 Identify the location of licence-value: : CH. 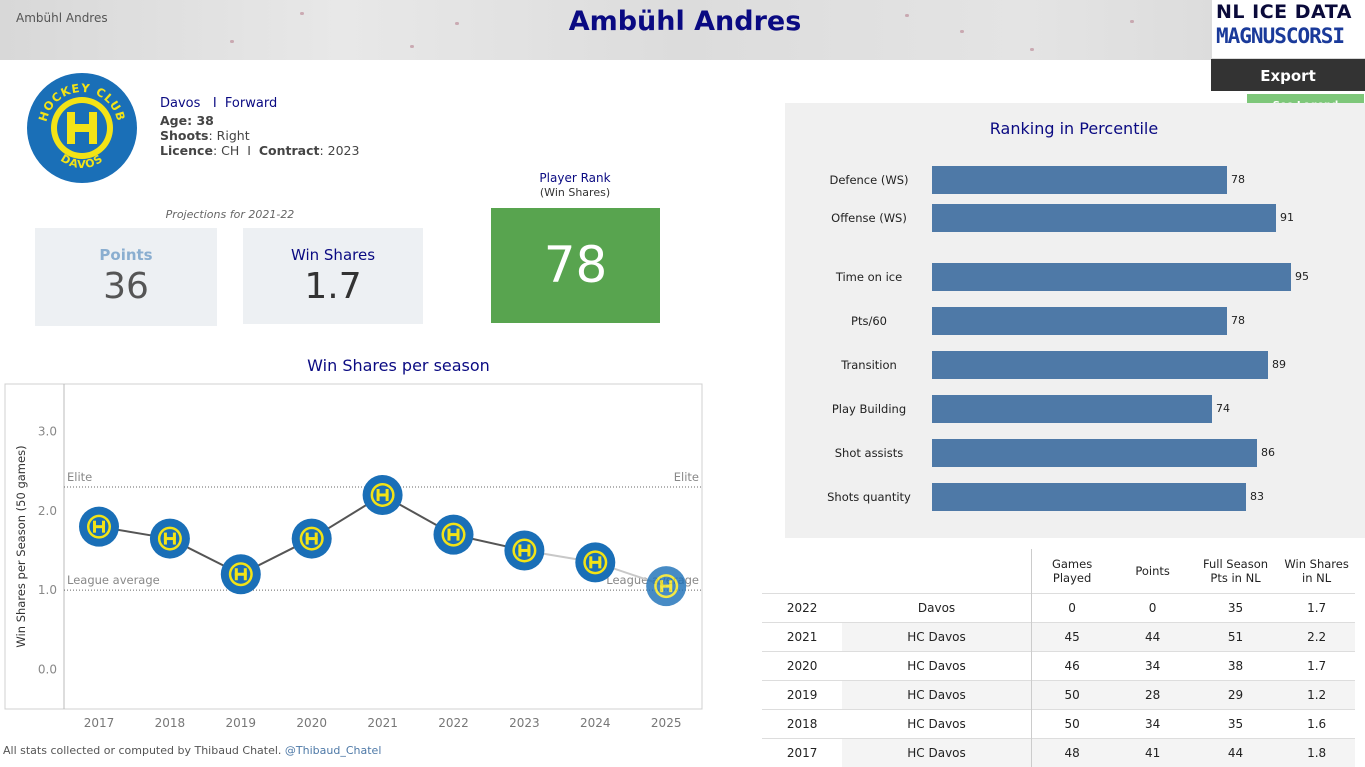
(226, 150).